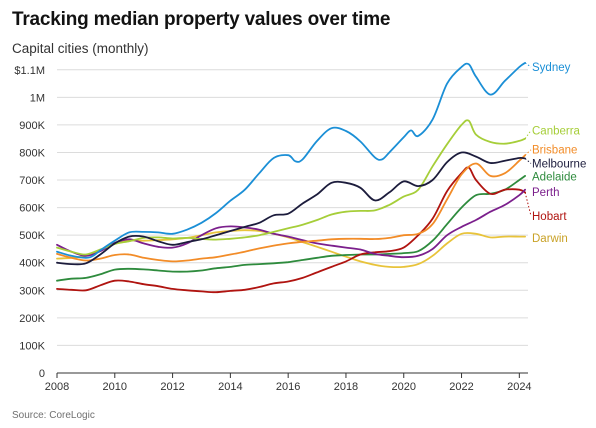 Image resolution: width=596 pixels, height=428 pixels. What do you see at coordinates (32, 153) in the screenshot?
I see `y-tick-label: 800K` at bounding box center [32, 153].